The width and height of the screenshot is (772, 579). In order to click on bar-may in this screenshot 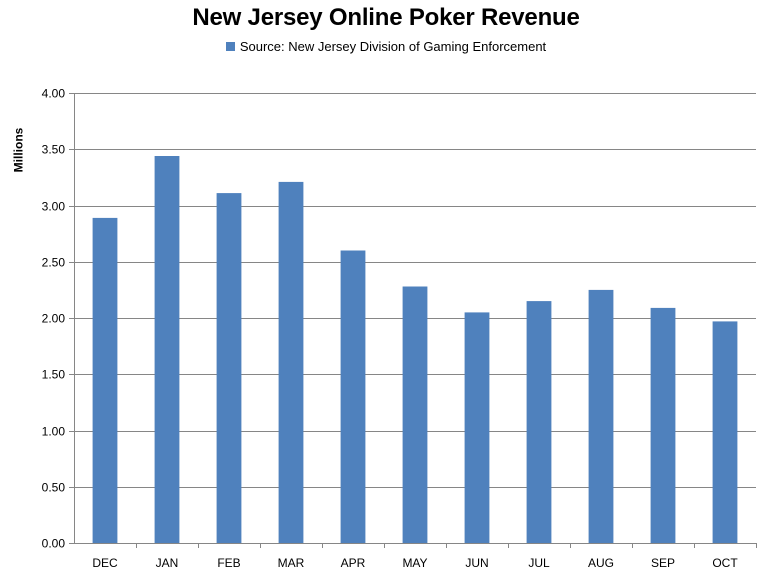, I will do `click(415, 414)`.